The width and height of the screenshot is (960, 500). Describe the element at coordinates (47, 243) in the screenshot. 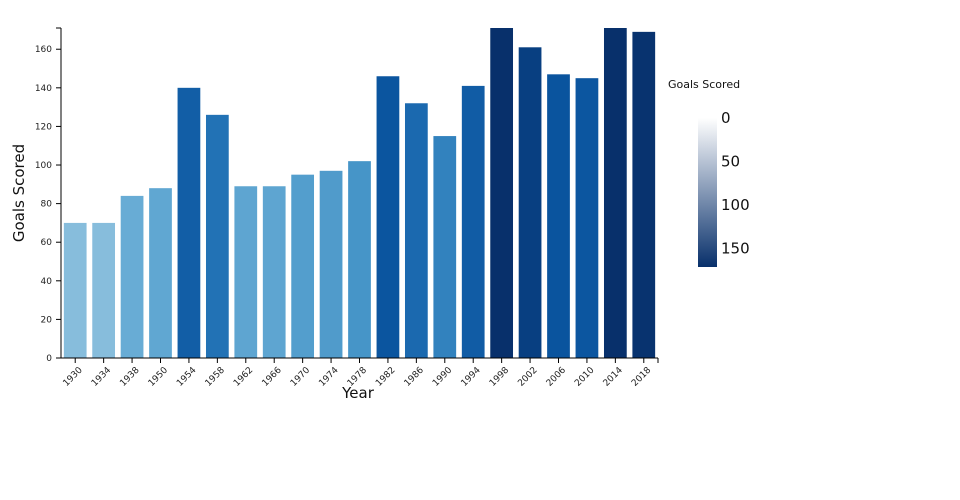

I see `y-tick-label: 60` at that location.